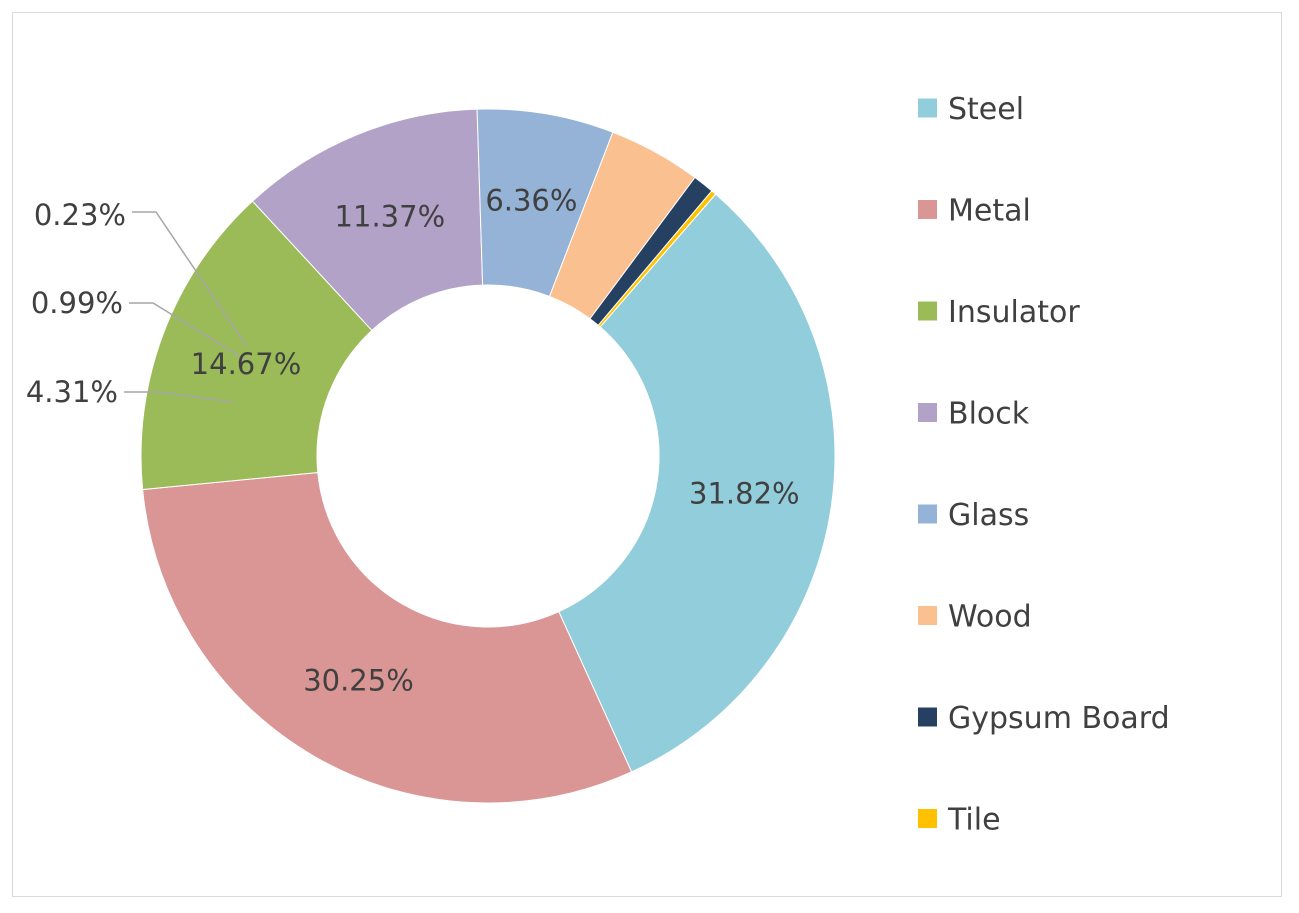 The width and height of the screenshot is (1299, 913). I want to click on legend-swatch-gypsum-board, so click(927, 717).